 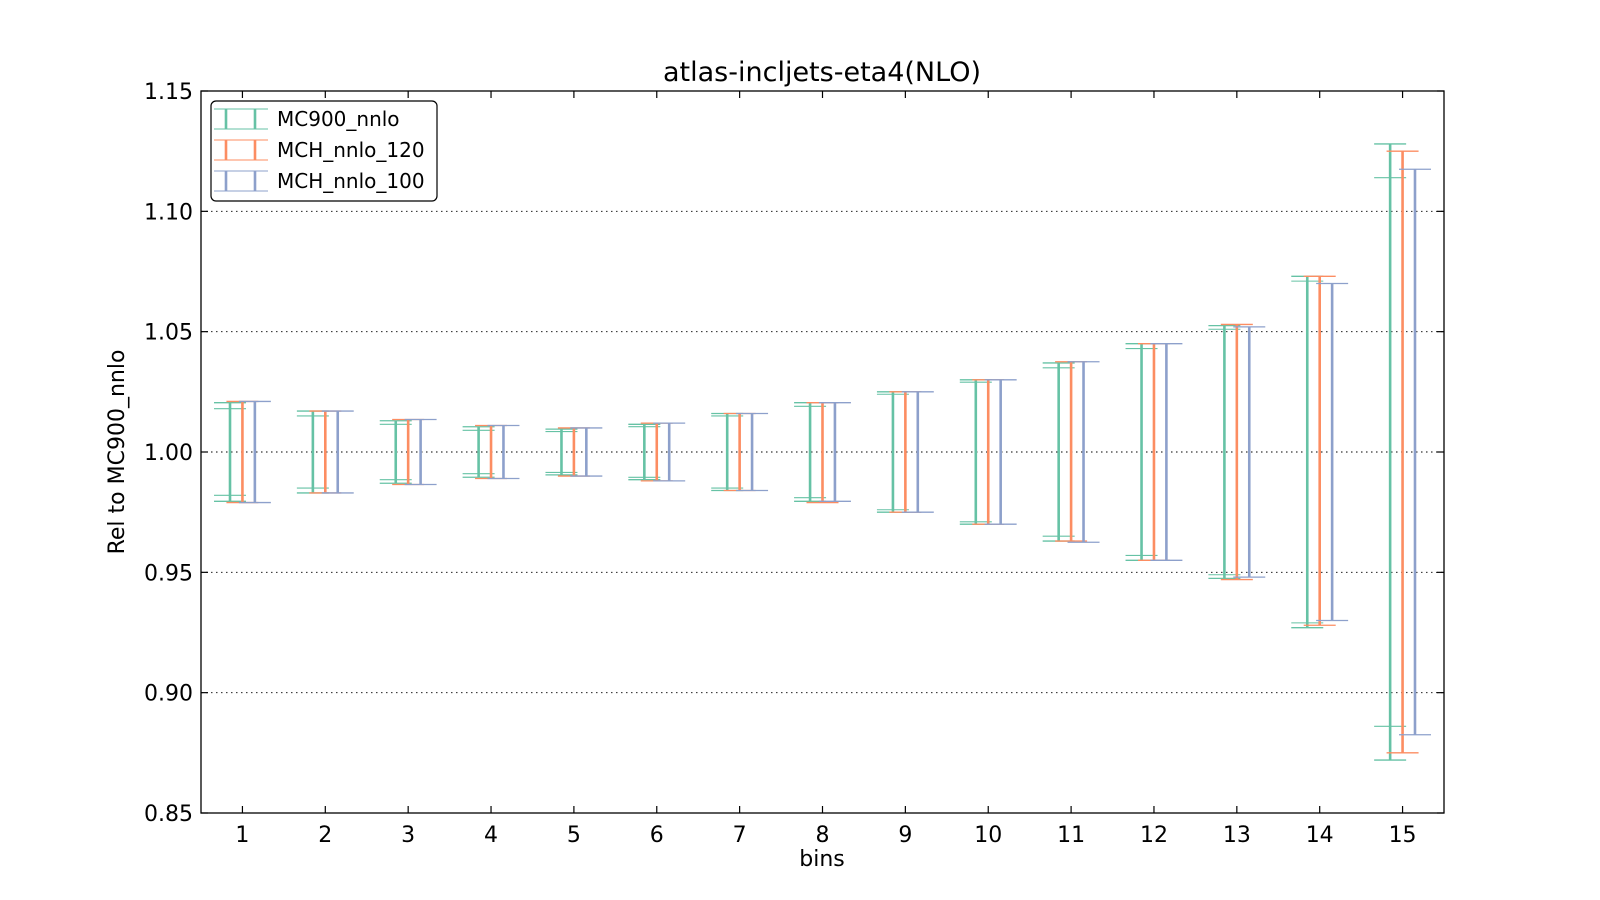 What do you see at coordinates (168, 814) in the screenshot?
I see `y-tick-label: 0.85` at bounding box center [168, 814].